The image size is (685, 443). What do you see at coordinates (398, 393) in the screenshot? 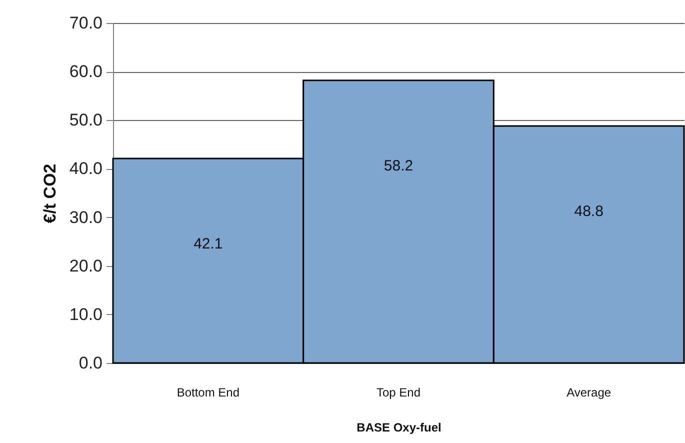
I see `x-tick-label: Top End` at bounding box center [398, 393].